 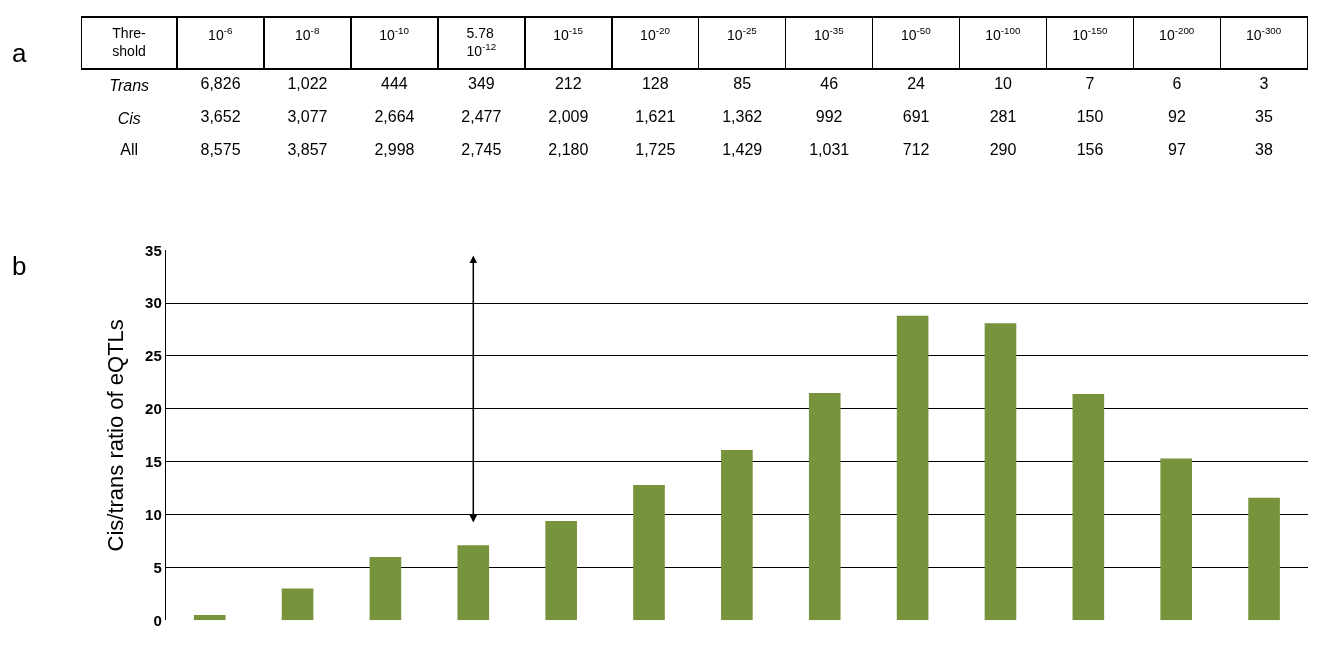 What do you see at coordinates (655, 34) in the screenshot?
I see `text: 10$^{-20}$` at bounding box center [655, 34].